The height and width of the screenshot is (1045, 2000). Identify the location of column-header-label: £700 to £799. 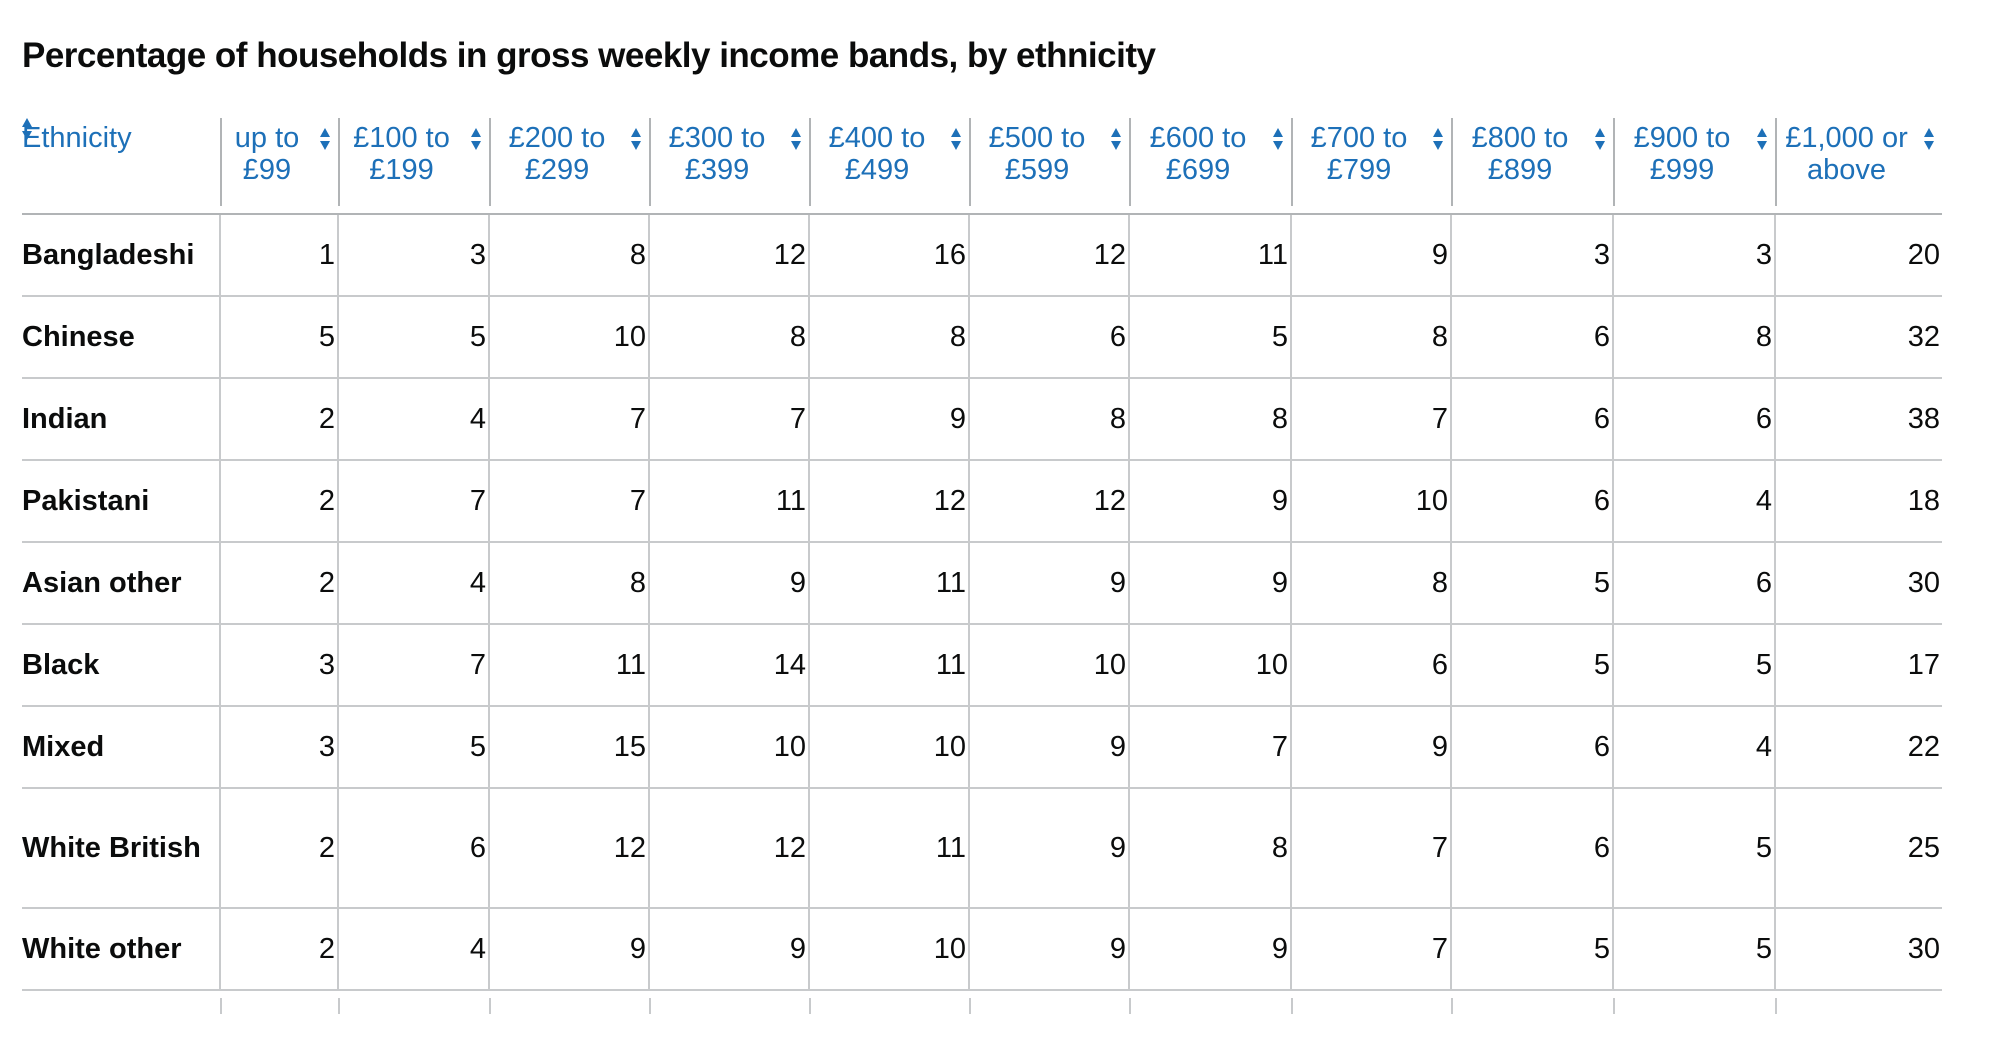
(1359, 154).